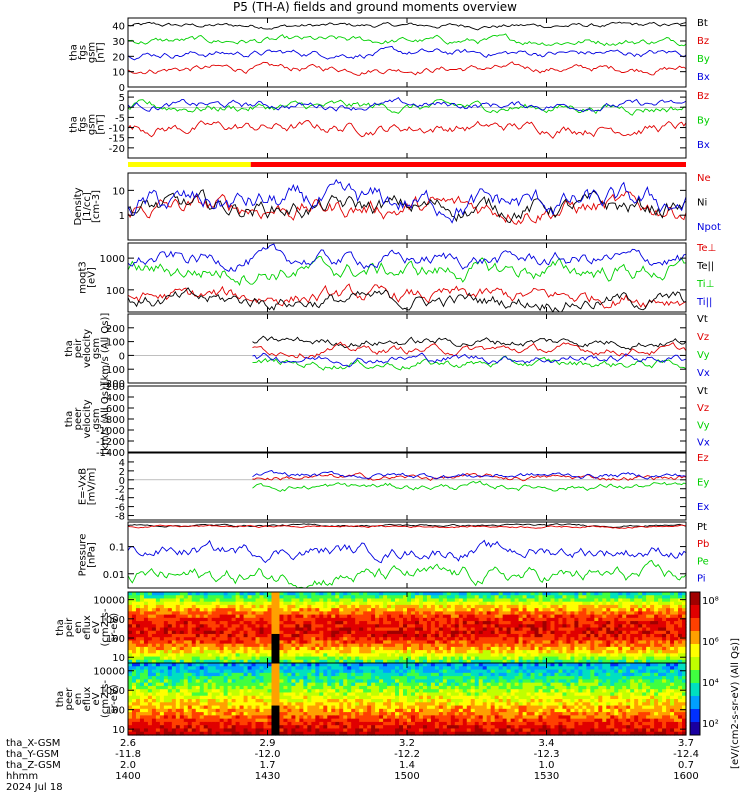  Describe the element at coordinates (705, 284) in the screenshot. I see `legend-ti⊥: Ti⊥` at that location.